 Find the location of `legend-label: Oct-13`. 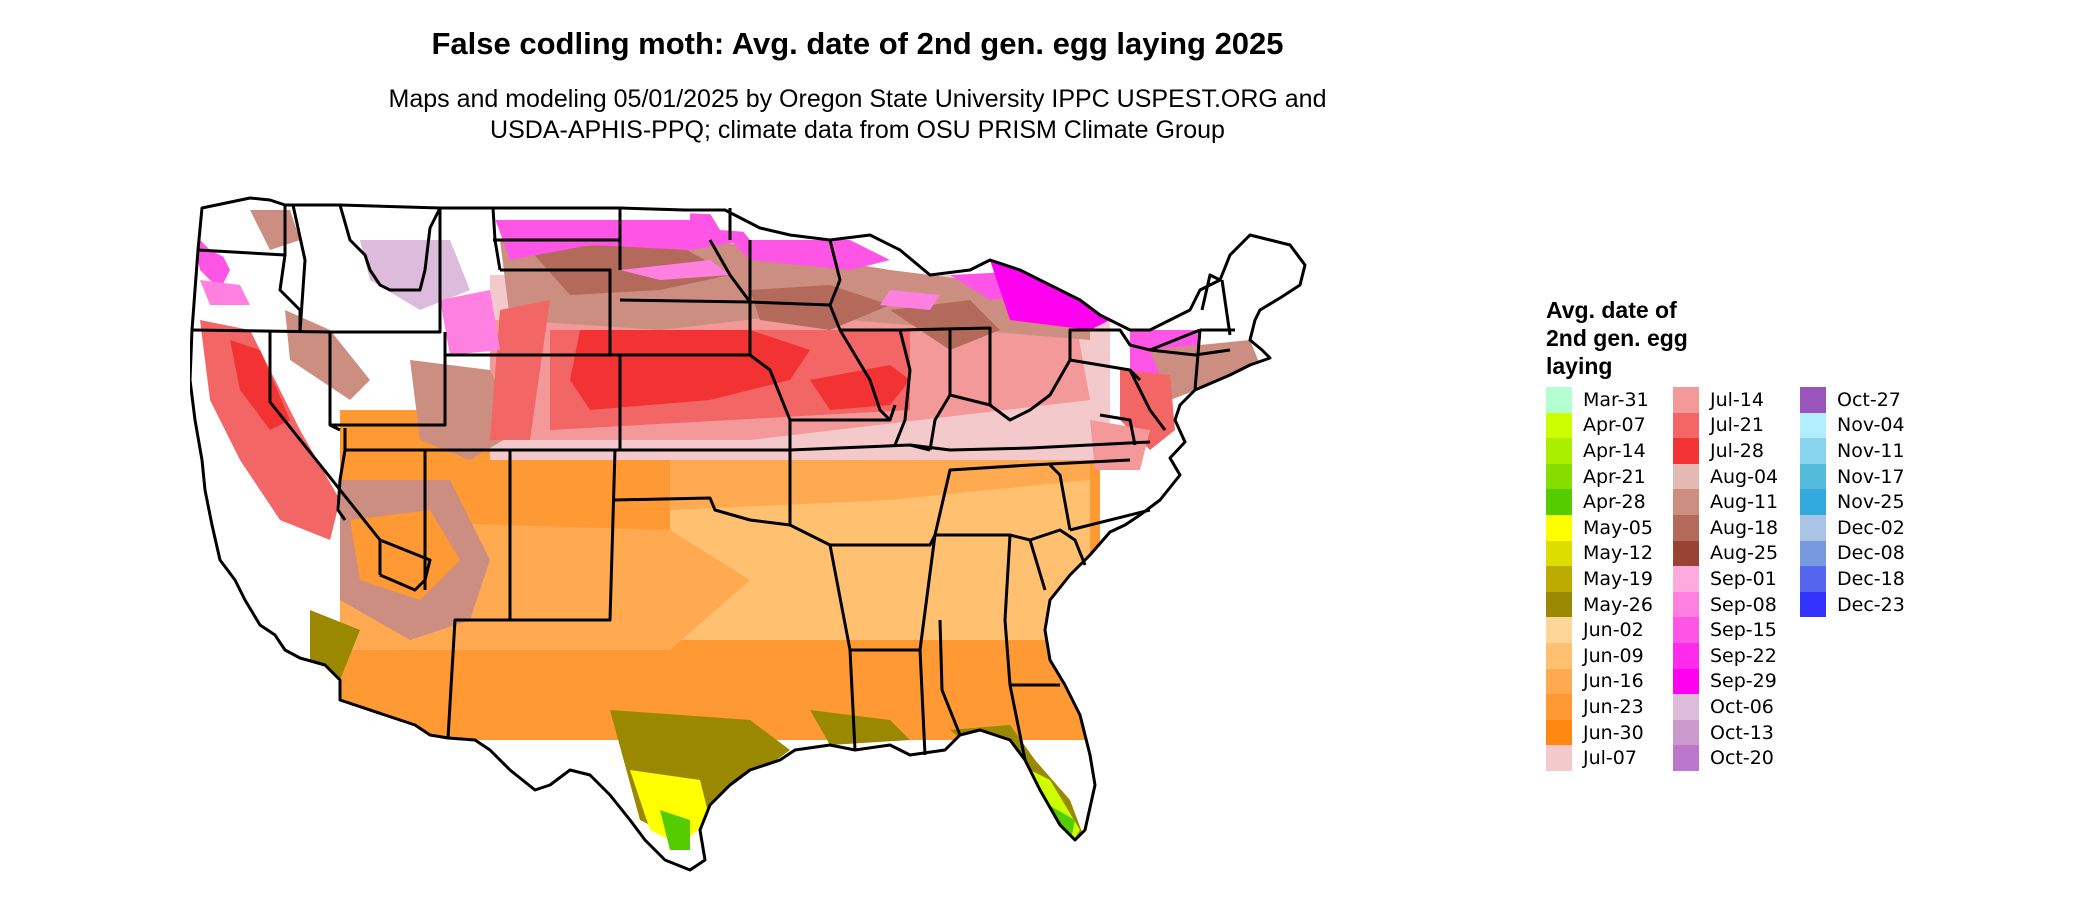

legend-label: Oct-13 is located at coordinates (1742, 732).